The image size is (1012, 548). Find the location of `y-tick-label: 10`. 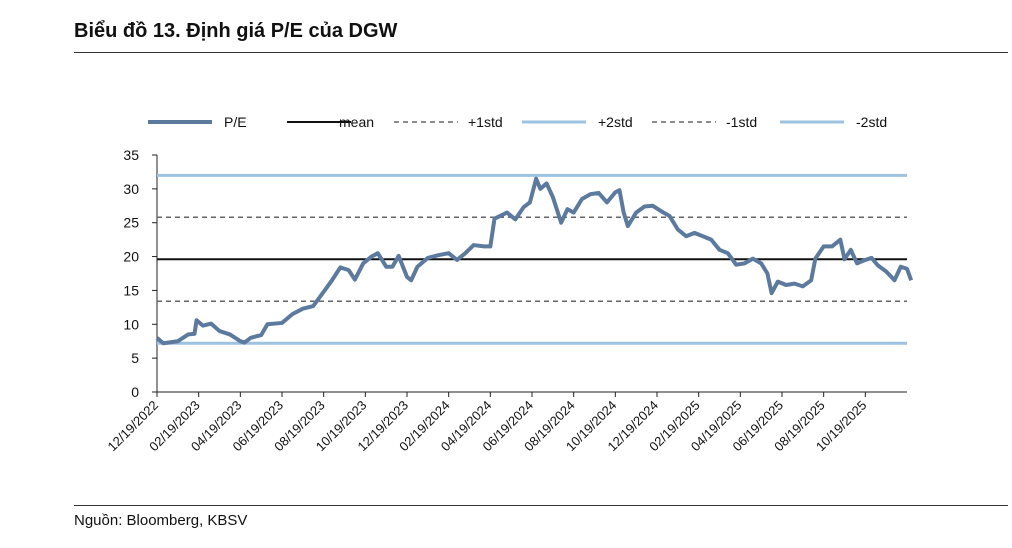

y-tick-label: 10 is located at coordinates (131, 324).